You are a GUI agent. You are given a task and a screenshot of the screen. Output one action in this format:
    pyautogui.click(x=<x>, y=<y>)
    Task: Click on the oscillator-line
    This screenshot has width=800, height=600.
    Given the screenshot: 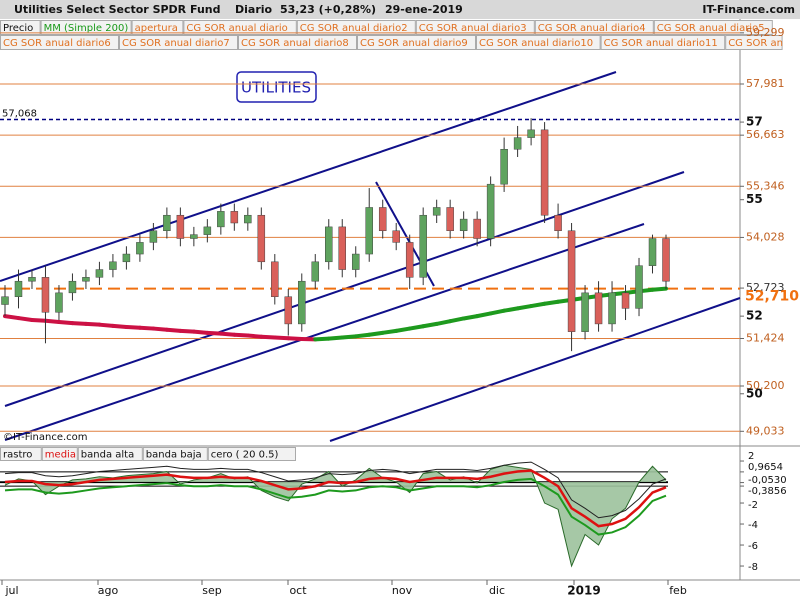 What is the action you would take?
    pyautogui.click(x=335, y=498)
    